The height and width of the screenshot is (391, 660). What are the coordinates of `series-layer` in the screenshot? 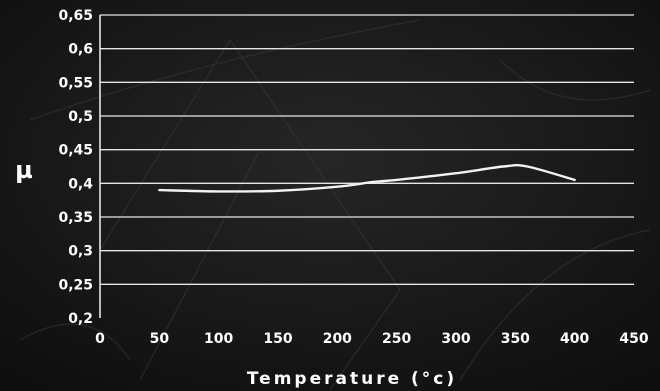 It's located at (367, 178).